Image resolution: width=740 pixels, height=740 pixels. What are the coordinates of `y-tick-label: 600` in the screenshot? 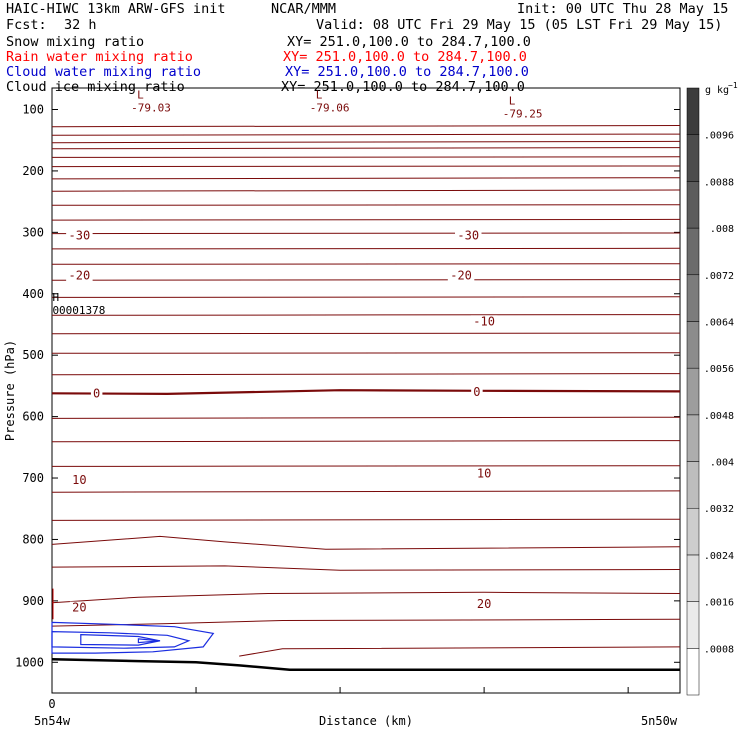 It's located at (33, 417).